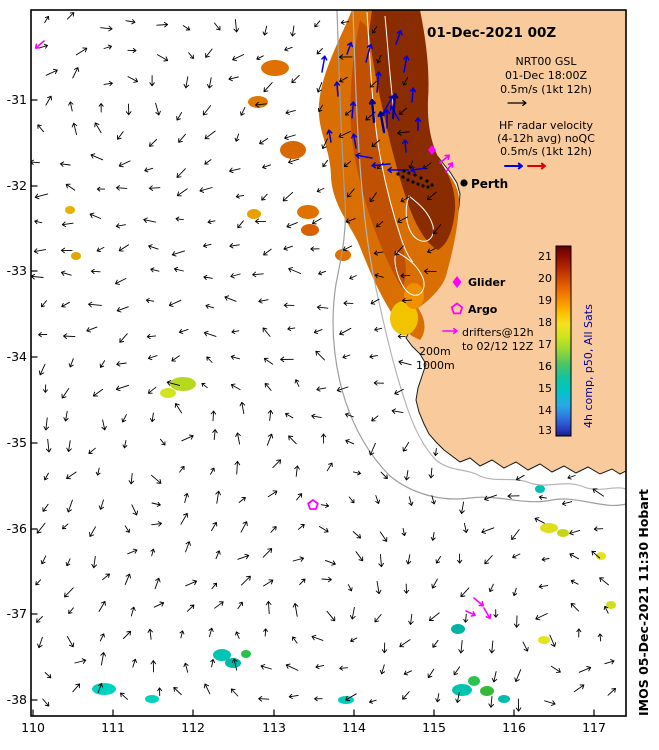  Describe the element at coordinates (498, 346) in the screenshot. I see `drifters-label-line2: to 02/12 12Z` at that location.